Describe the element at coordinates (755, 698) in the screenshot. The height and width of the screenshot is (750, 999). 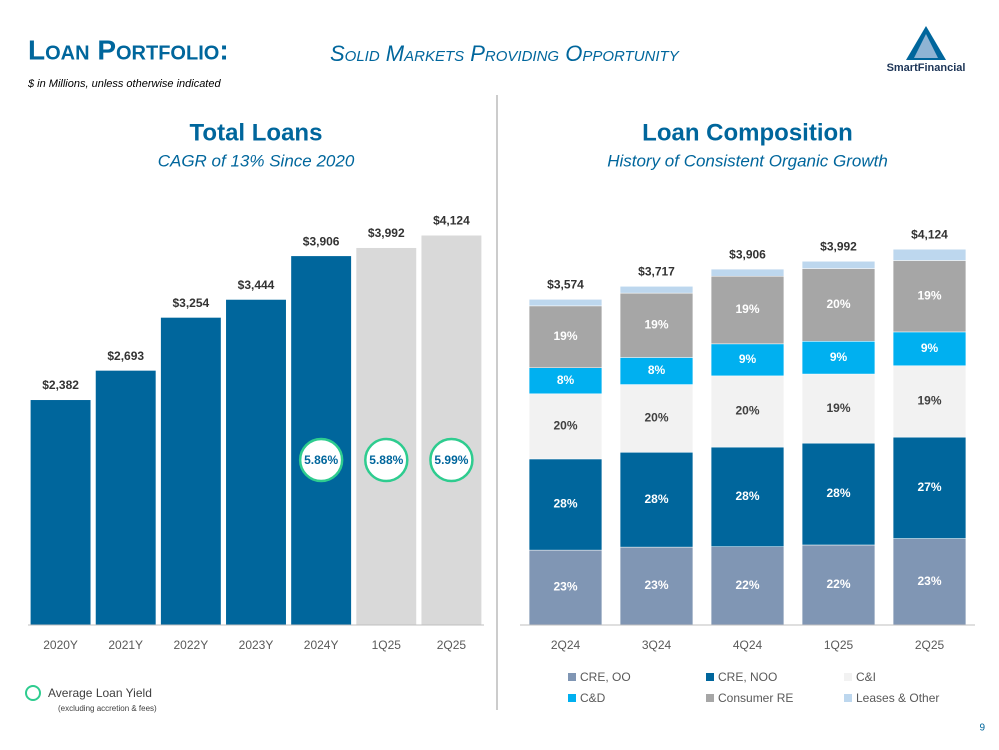
I see `legend-label: Consumer RE` at that location.